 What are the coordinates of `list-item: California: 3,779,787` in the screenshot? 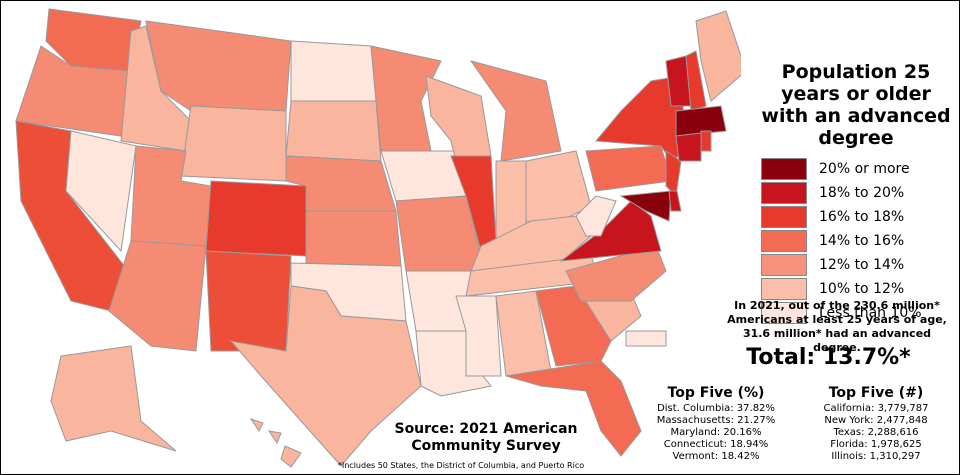 It's located at (876, 408).